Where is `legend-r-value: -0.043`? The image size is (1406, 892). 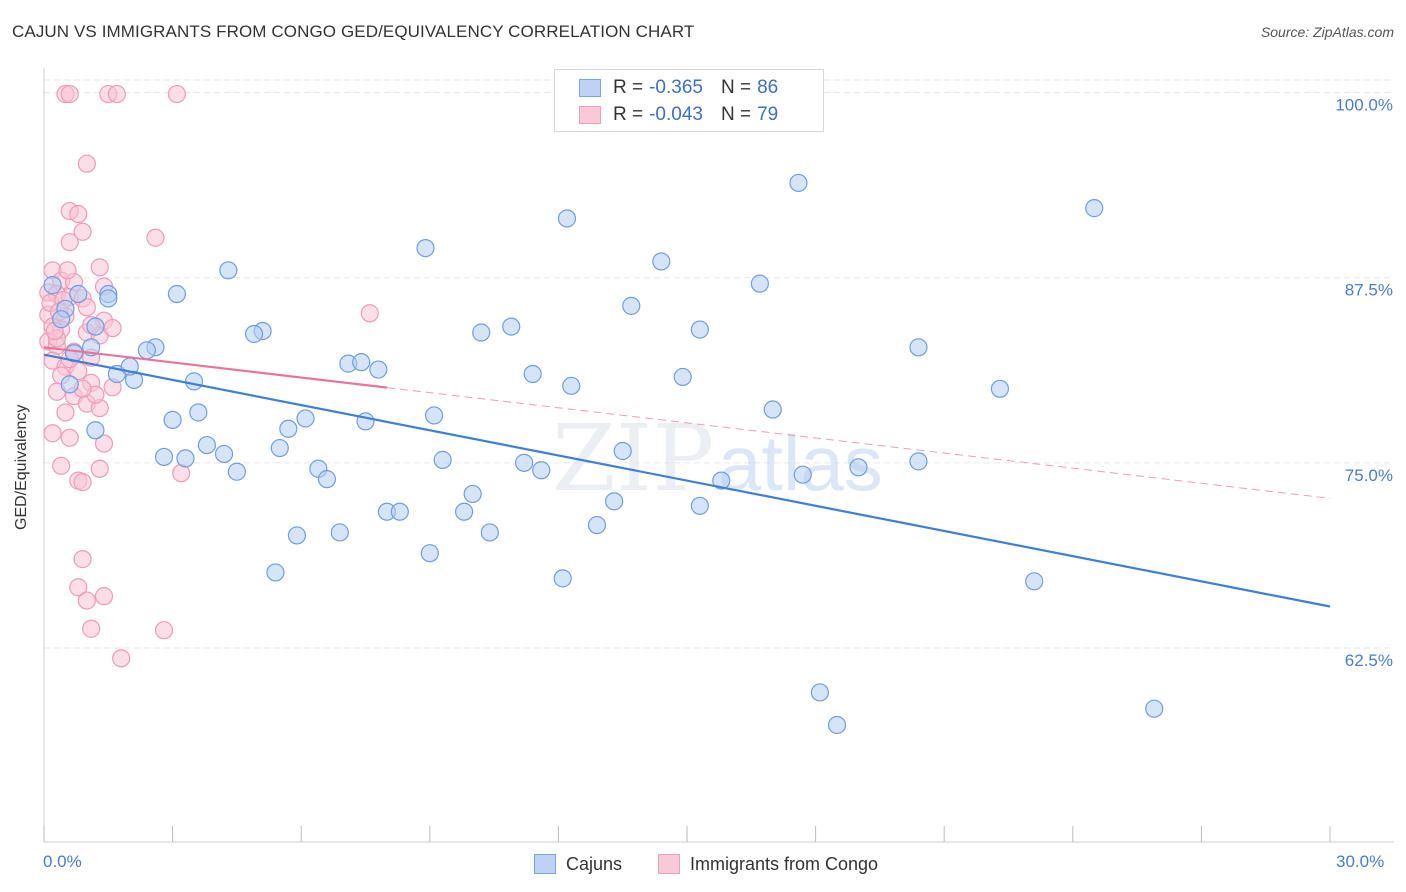 legend-r-value: -0.043 is located at coordinates (676, 114).